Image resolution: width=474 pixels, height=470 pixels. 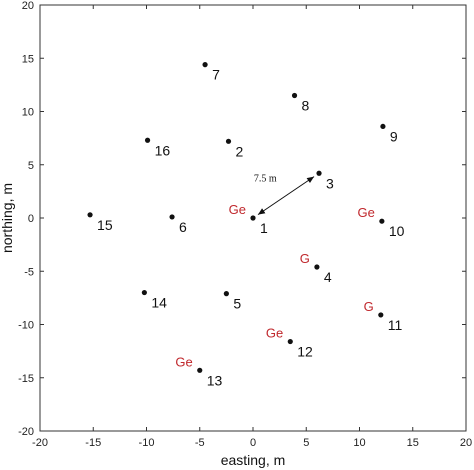 What do you see at coordinates (305, 352) in the screenshot?
I see `point-label: 12` at bounding box center [305, 352].